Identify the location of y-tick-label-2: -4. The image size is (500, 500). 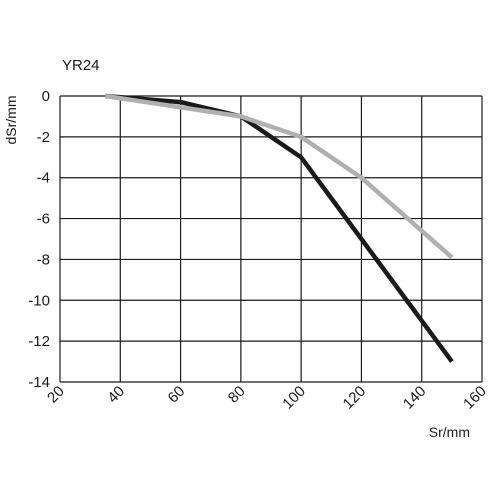
(43, 178).